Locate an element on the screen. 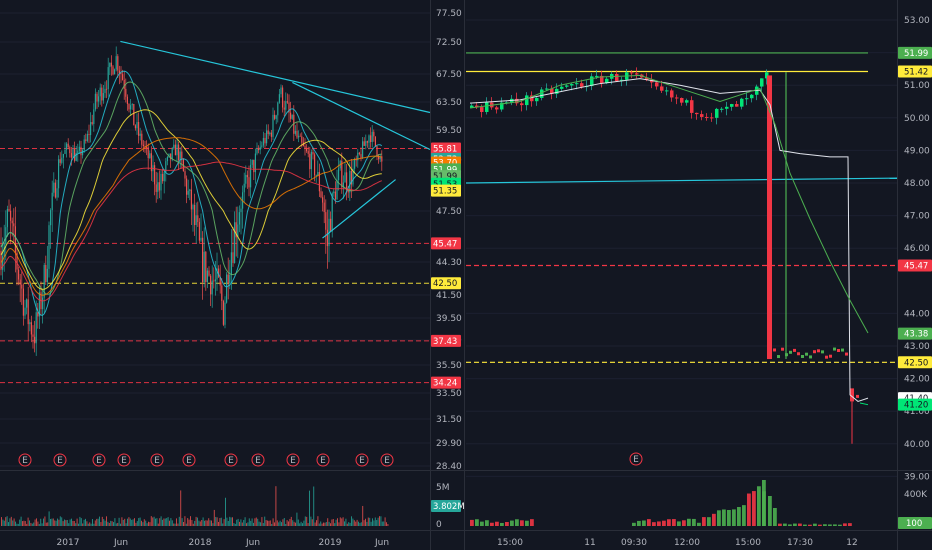  left-price-tag-label: 34.24 is located at coordinates (445, 384).